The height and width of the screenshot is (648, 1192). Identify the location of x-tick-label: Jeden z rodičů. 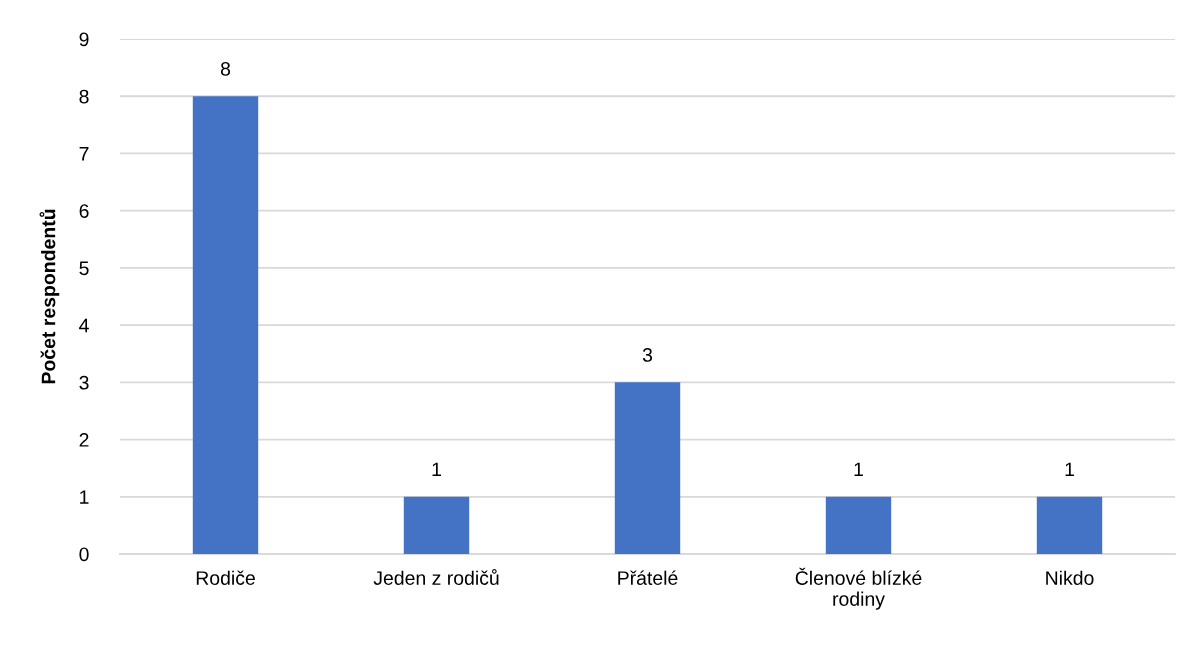
(436, 577).